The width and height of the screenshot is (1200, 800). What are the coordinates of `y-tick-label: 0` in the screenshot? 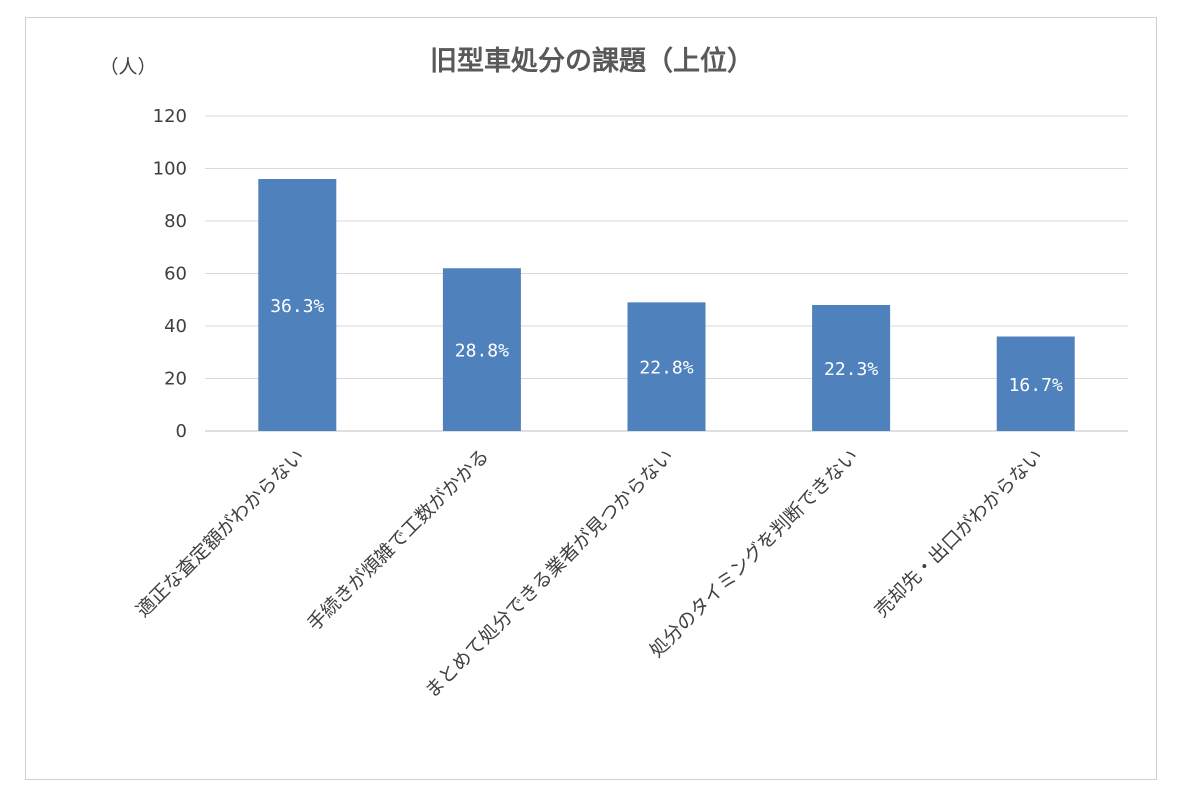 It's located at (181, 431).